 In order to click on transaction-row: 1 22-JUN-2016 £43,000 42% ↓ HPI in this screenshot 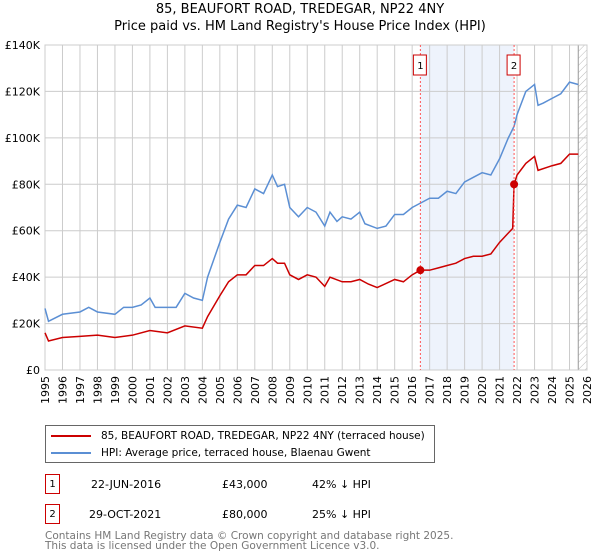, I will do `click(208, 484)`.